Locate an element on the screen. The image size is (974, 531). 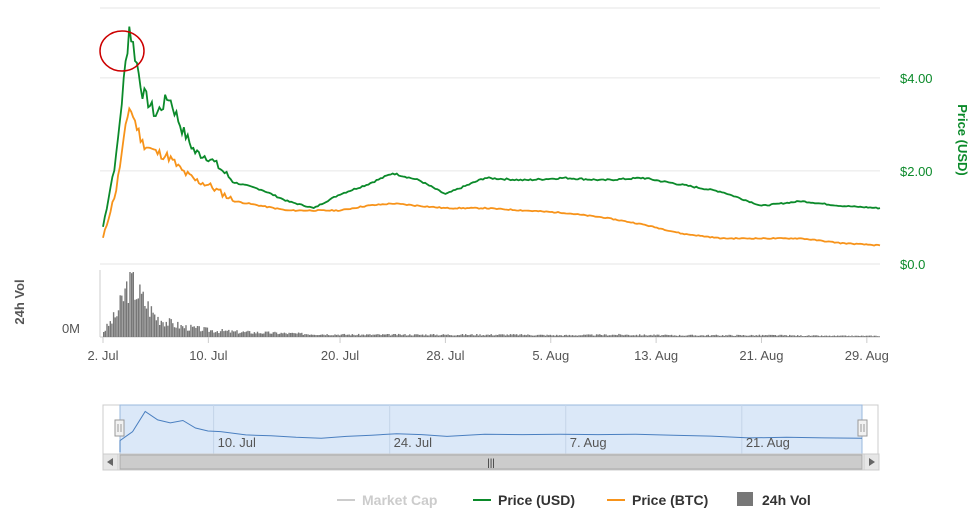
price-tick-0: $0.0 is located at coordinates (912, 264).